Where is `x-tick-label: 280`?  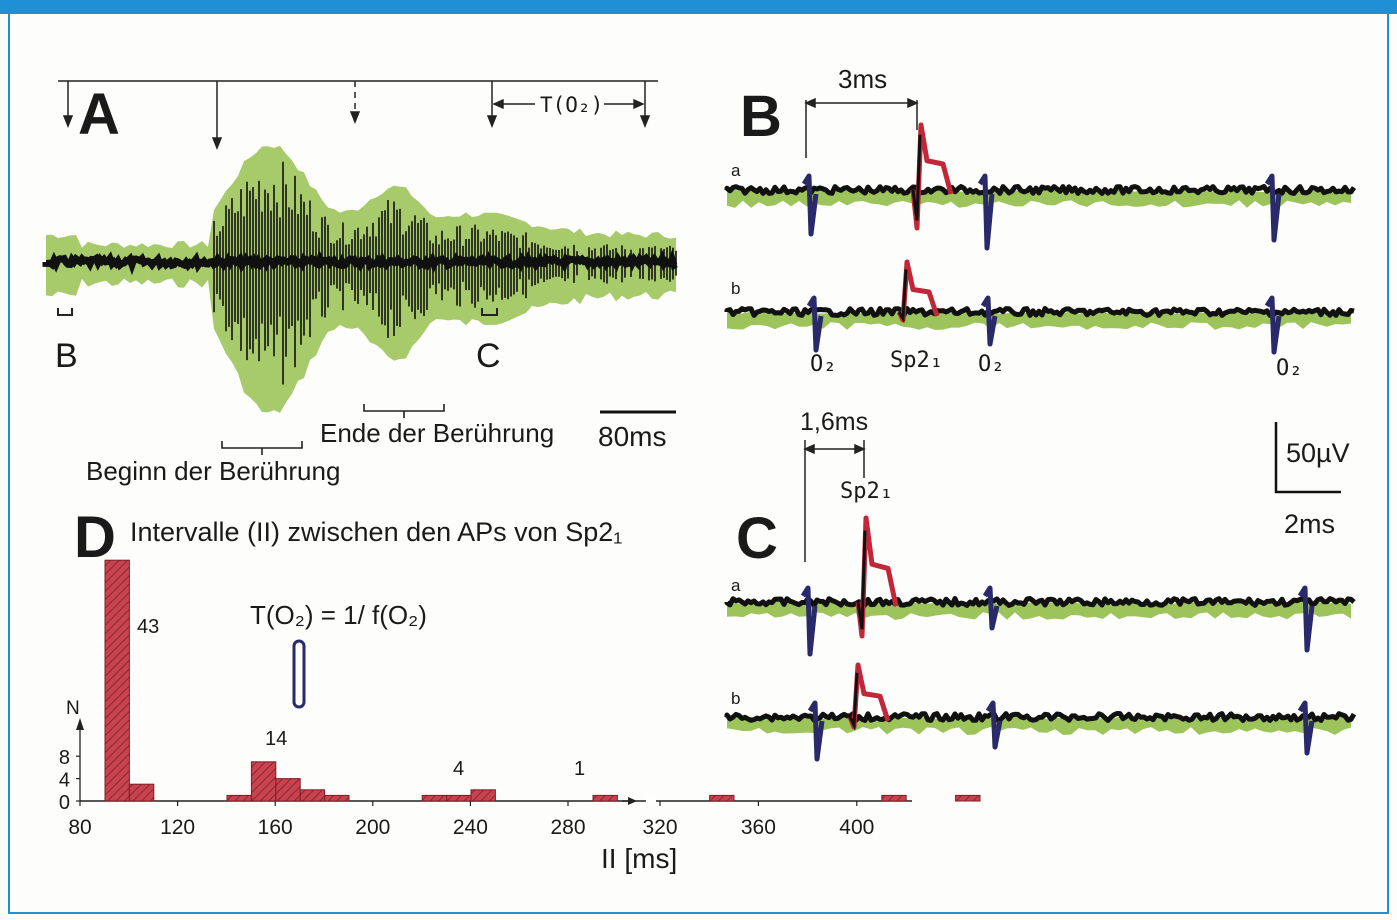
x-tick-label: 280 is located at coordinates (567, 827).